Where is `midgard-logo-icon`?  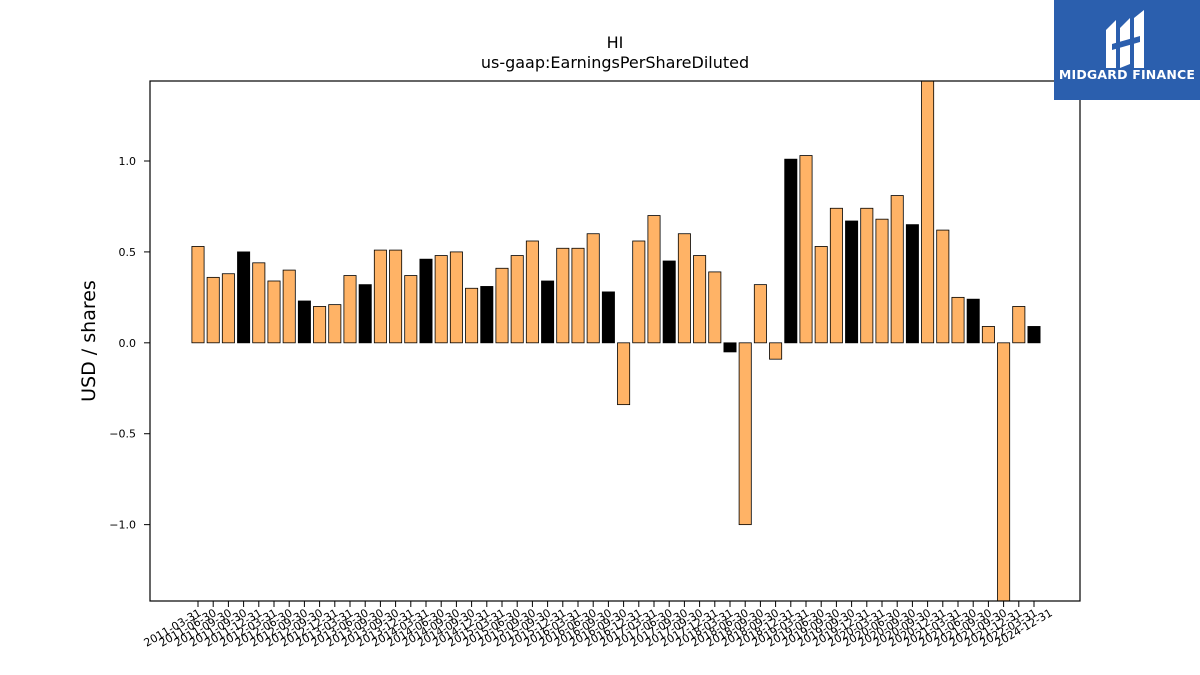
midgard-logo-icon is located at coordinates (1125, 39).